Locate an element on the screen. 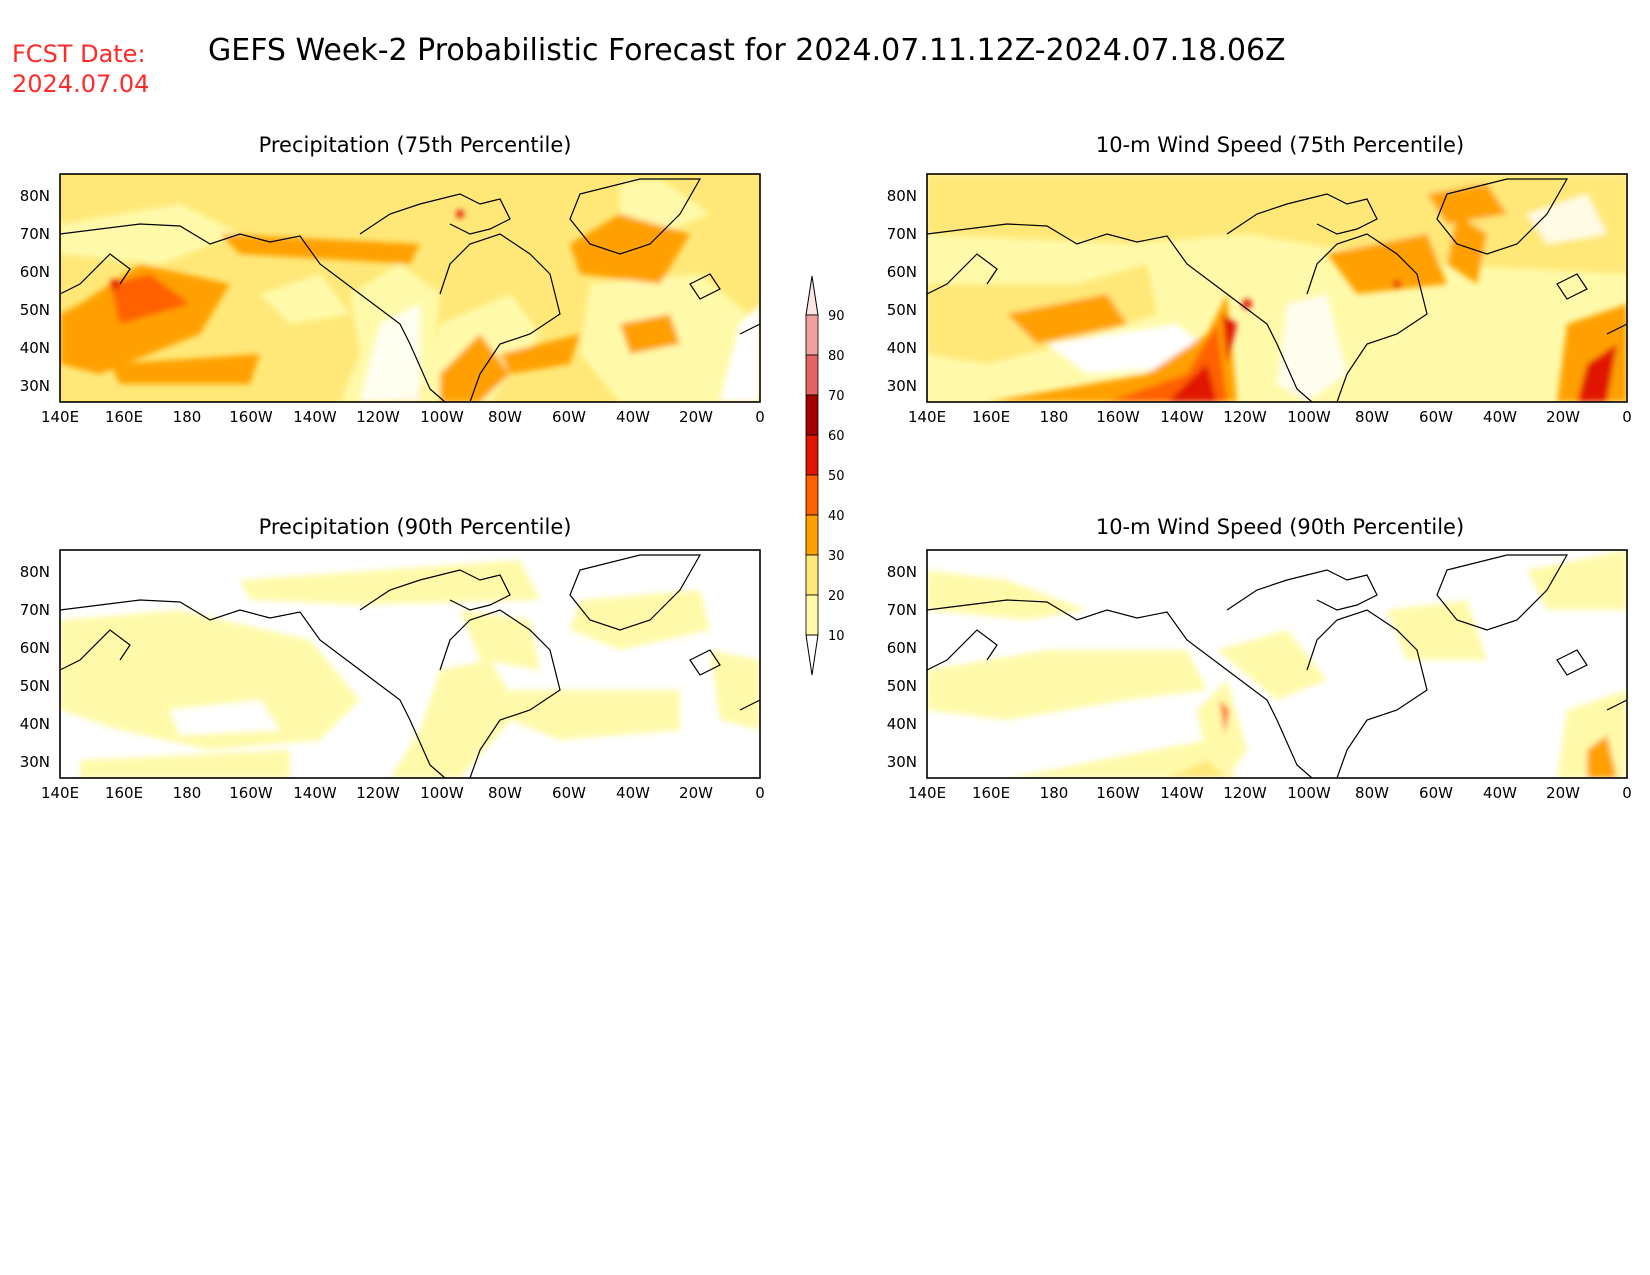 The height and width of the screenshot is (1275, 1650). colorbar-label: 90 is located at coordinates (836, 316).